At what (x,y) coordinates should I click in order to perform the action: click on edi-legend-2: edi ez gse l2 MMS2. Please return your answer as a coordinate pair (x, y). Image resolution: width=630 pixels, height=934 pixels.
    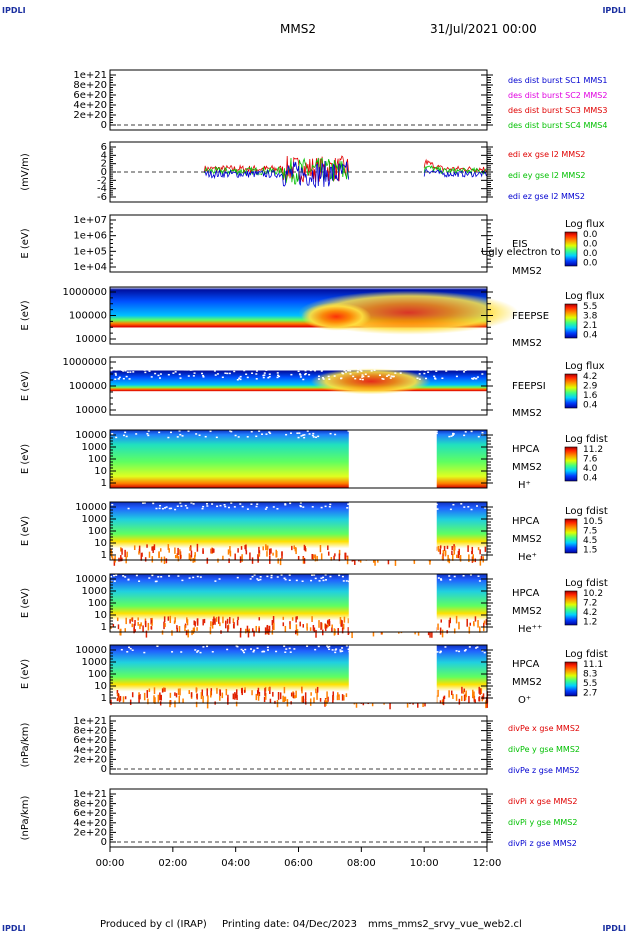
    Looking at the image, I should click on (546, 196).